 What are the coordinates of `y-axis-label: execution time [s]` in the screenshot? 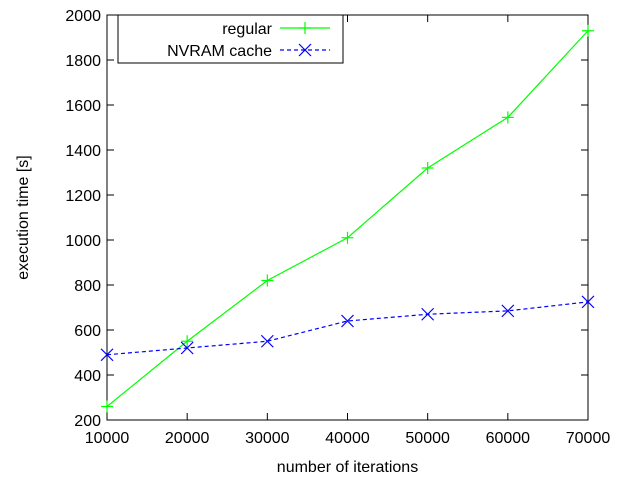 It's located at (23, 217).